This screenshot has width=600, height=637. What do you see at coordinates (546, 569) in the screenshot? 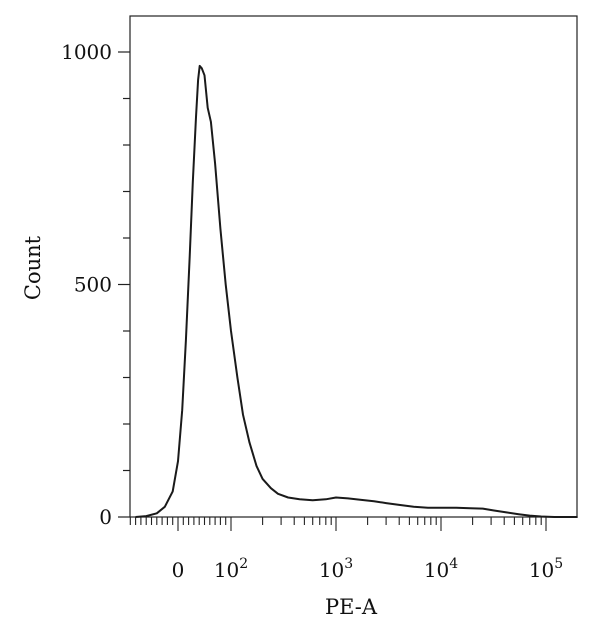
I see `x-tick-label: 10⁵` at bounding box center [546, 569].